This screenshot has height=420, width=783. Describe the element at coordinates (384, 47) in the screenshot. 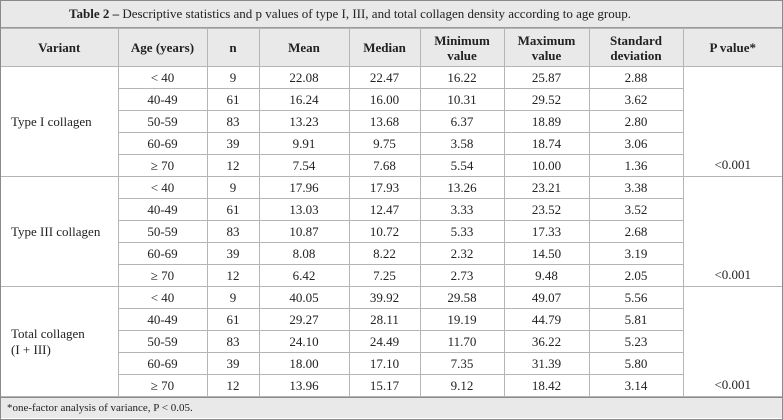

I see `header-median: Median` at that location.